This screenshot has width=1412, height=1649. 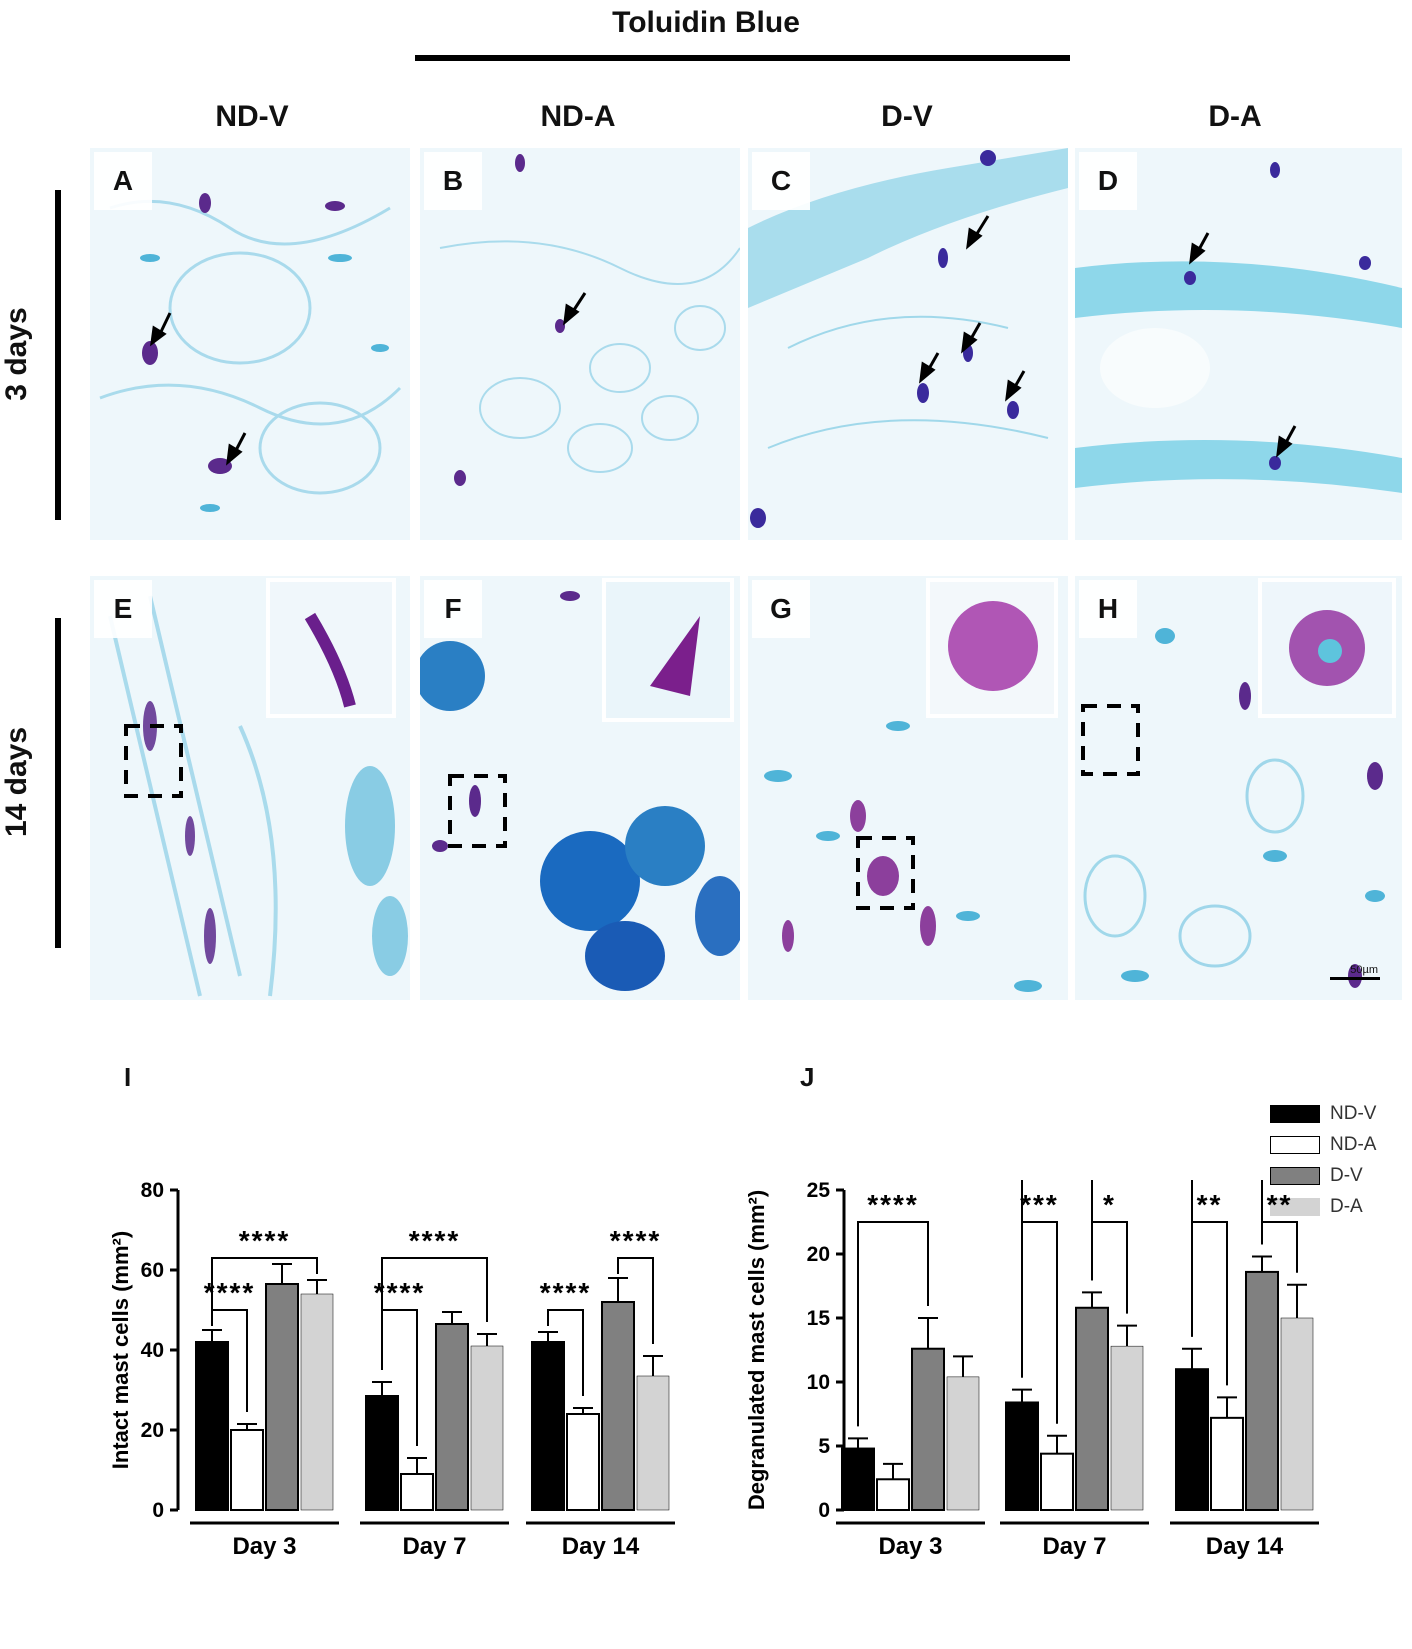 What do you see at coordinates (756, 1350) in the screenshot?
I see `y-axis-title: Degranulated mast cells (mm²)` at bounding box center [756, 1350].